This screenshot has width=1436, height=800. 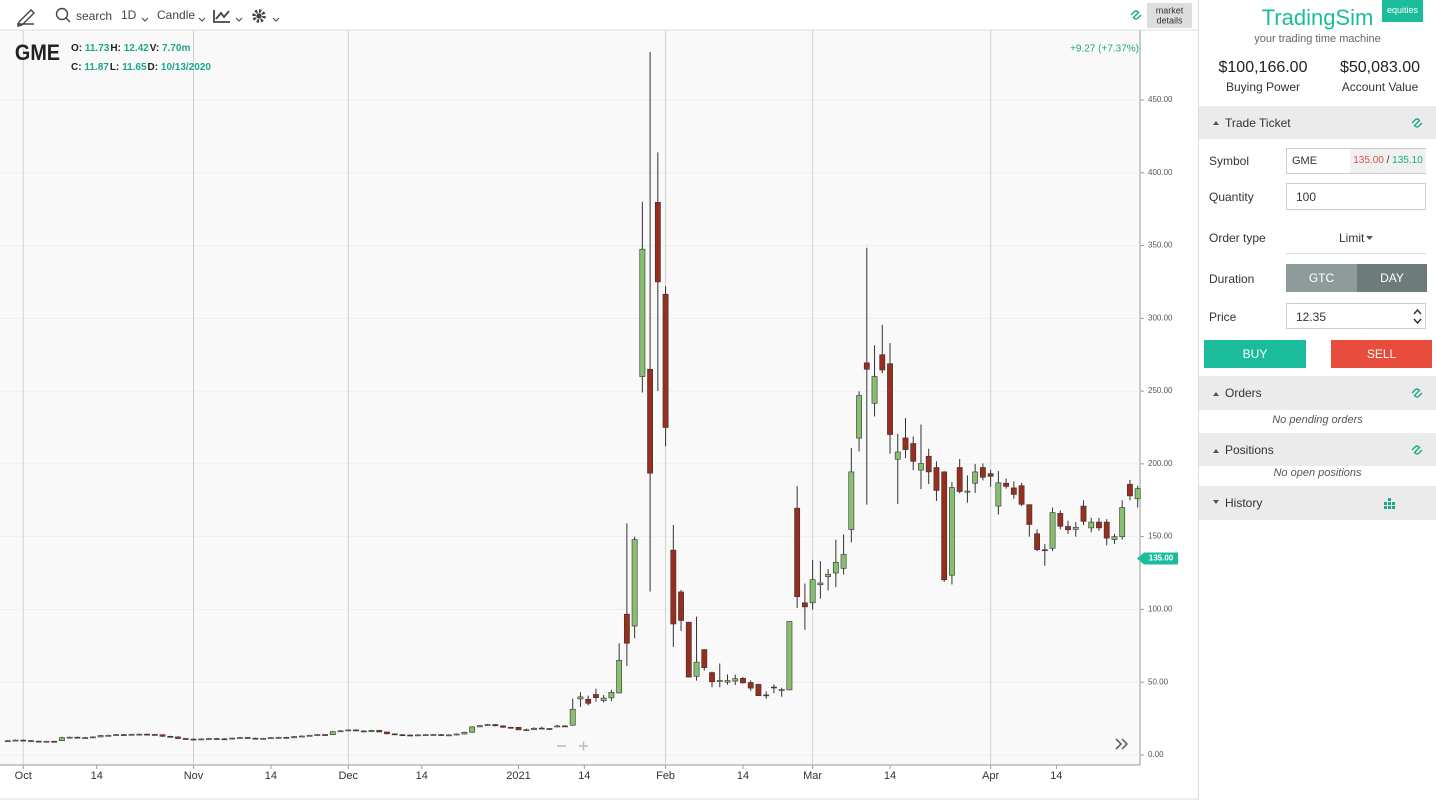 I want to click on field-label: Order type, so click(x=1237, y=238).